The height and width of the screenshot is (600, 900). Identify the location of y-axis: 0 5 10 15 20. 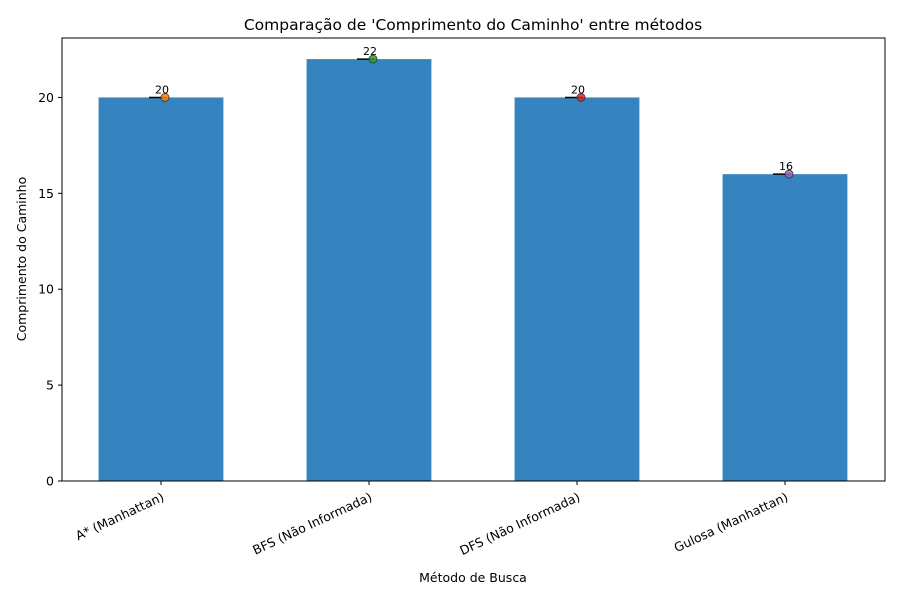
(50, 289).